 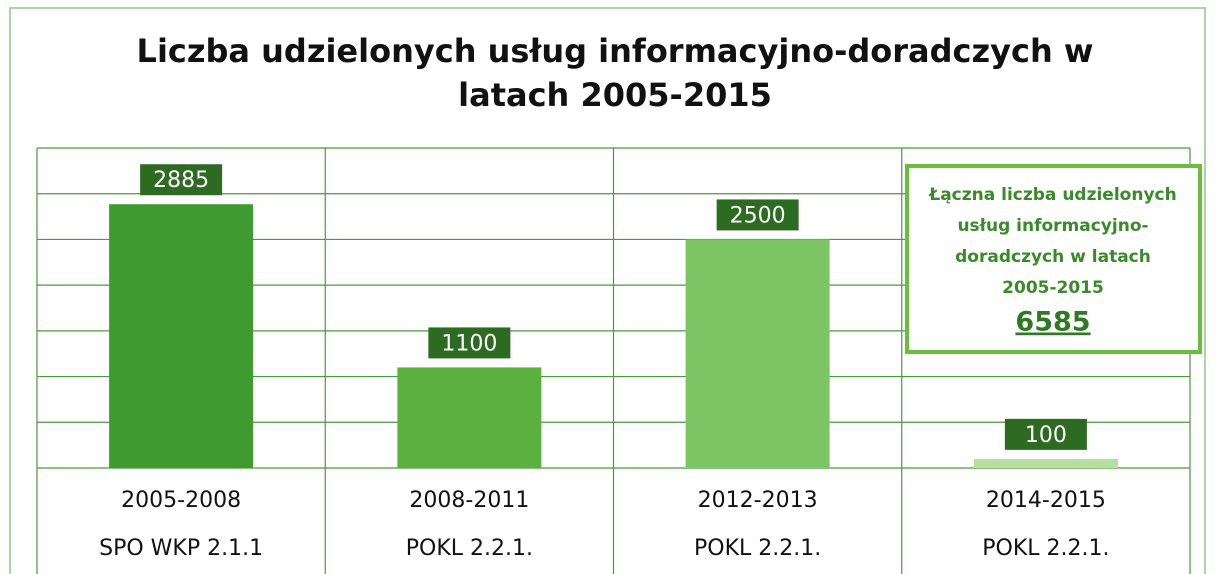 I want to click on annotation-box, so click(x=1053, y=259).